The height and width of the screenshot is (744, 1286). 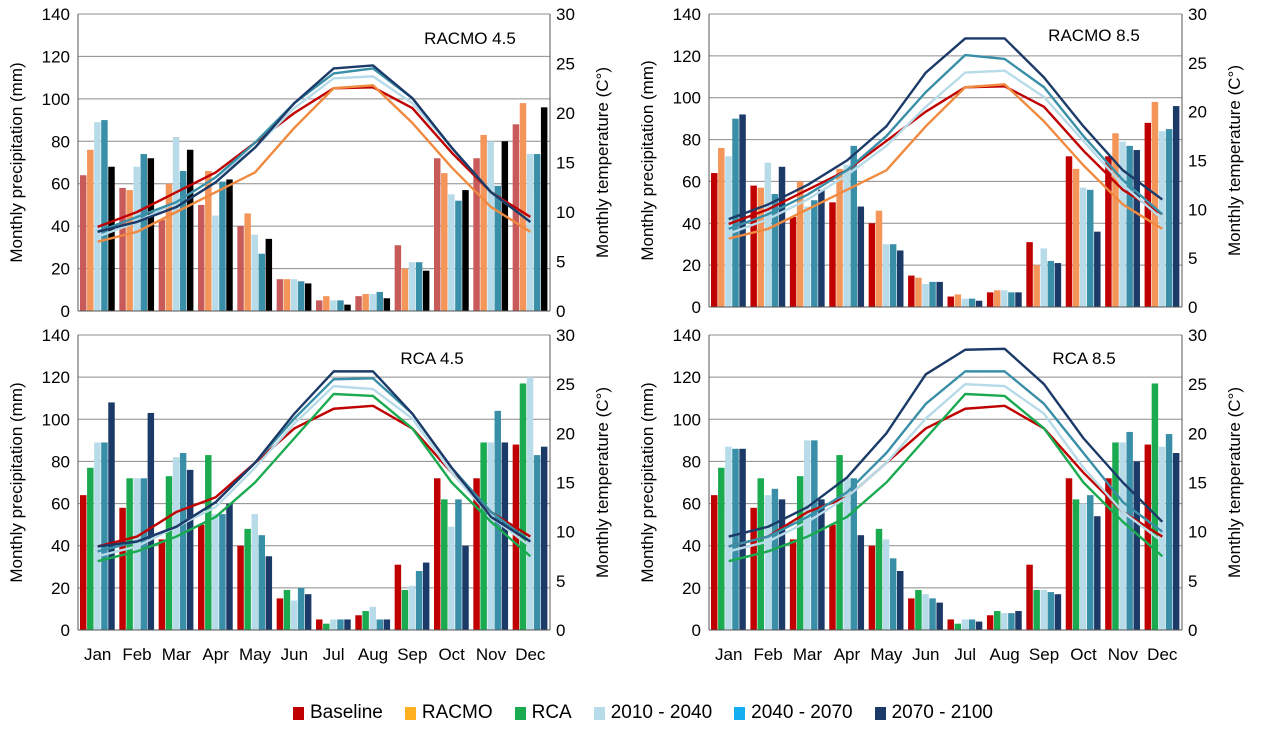 I want to click on y-tick-label: 60, so click(x=60, y=184).